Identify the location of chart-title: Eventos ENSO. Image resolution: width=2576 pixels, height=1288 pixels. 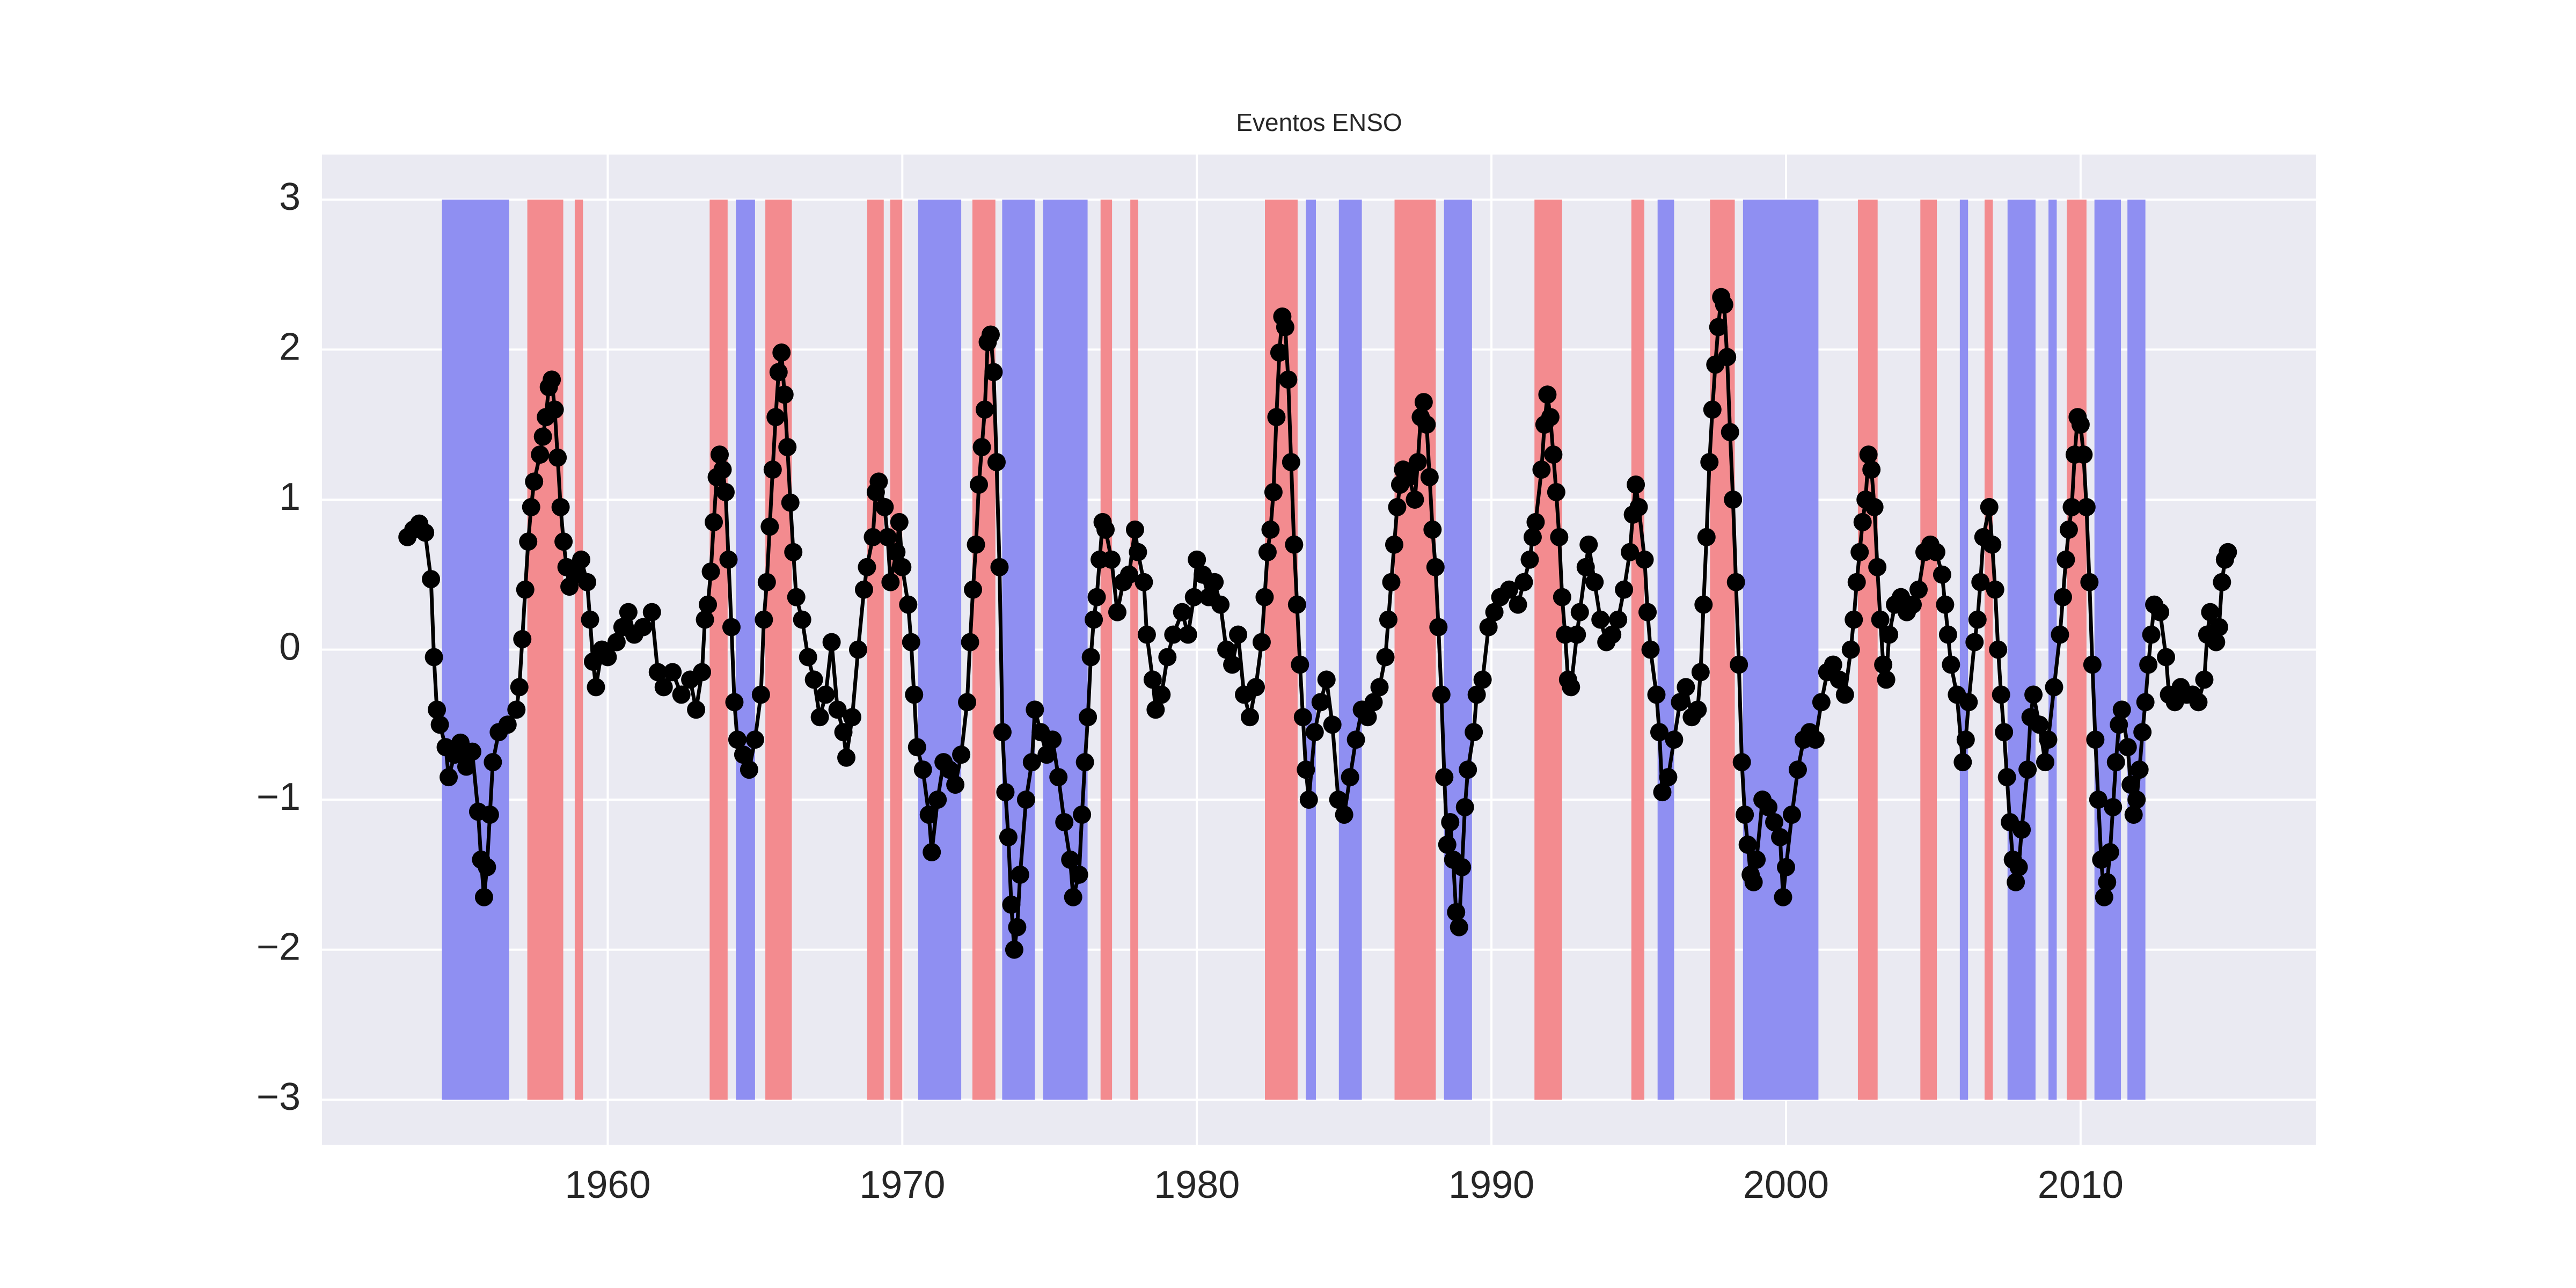
(1319, 122).